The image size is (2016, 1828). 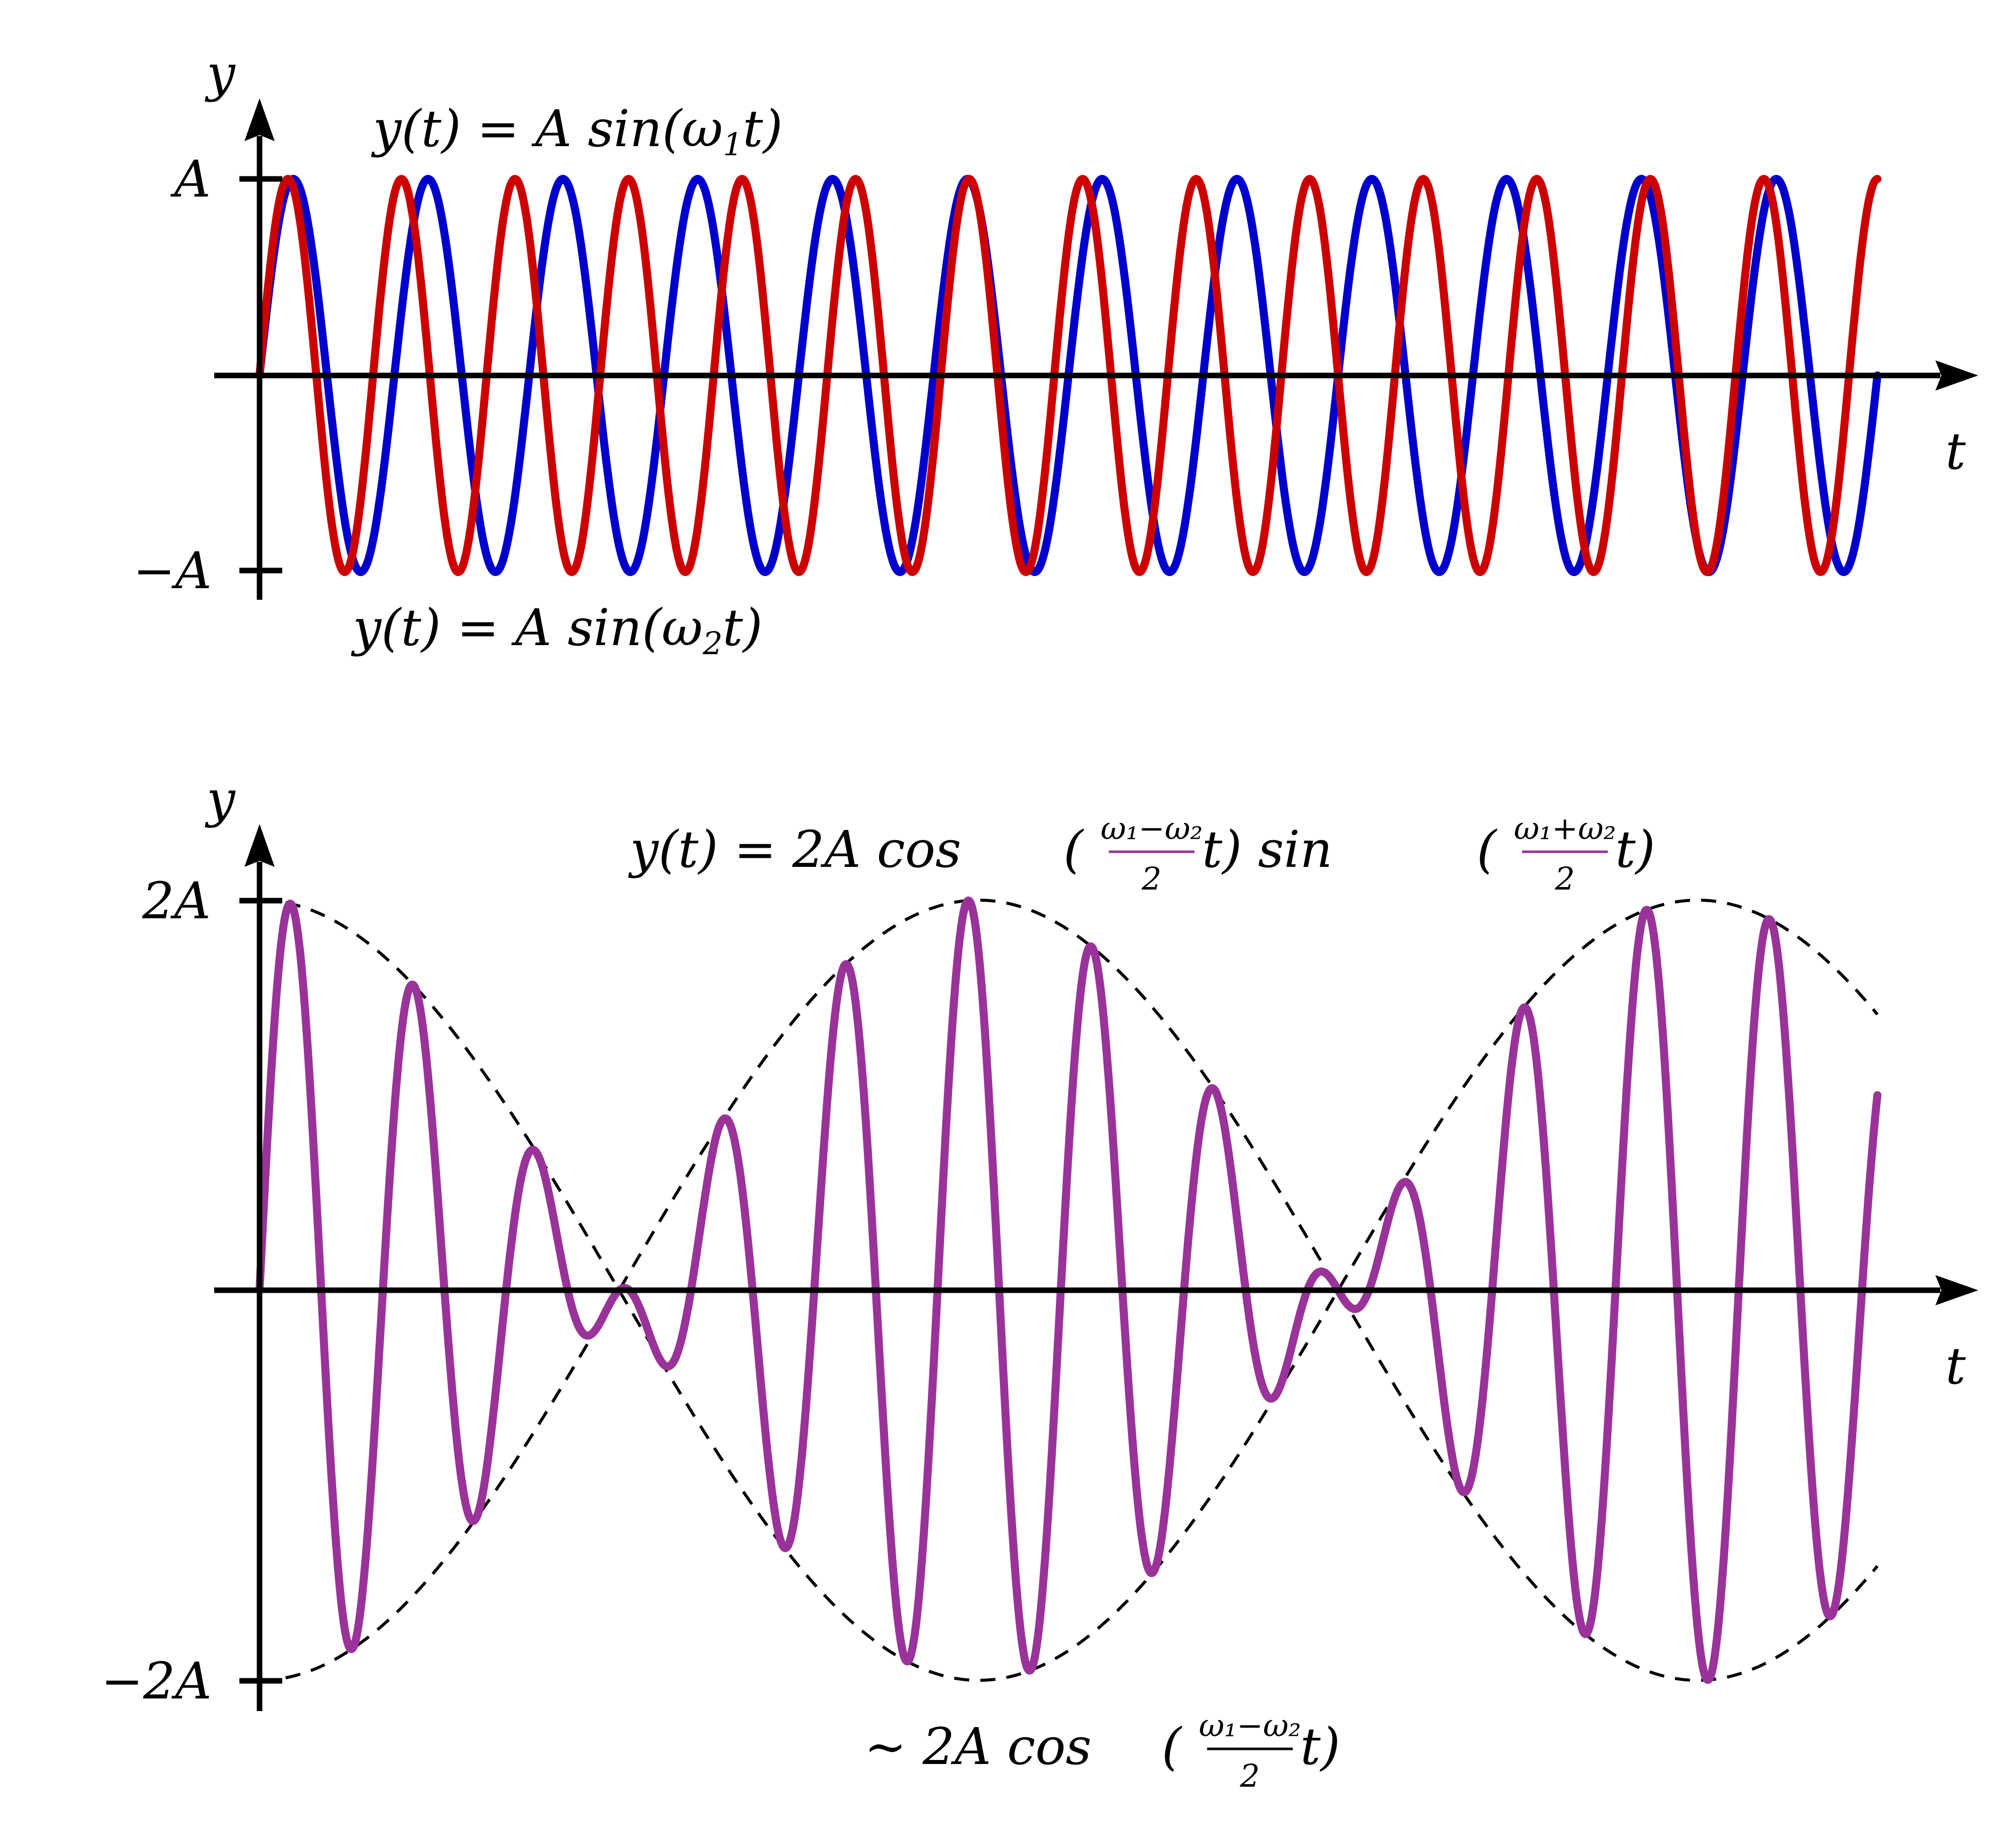 I want to click on beat-label-mid: t) sin, so click(x=1267, y=849).